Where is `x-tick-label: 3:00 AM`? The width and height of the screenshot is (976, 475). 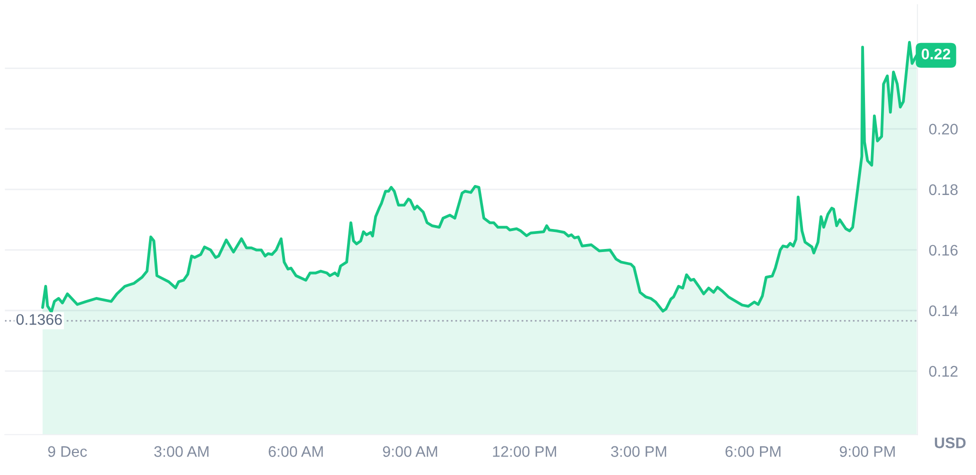
x-tick-label: 3:00 AM is located at coordinates (181, 451).